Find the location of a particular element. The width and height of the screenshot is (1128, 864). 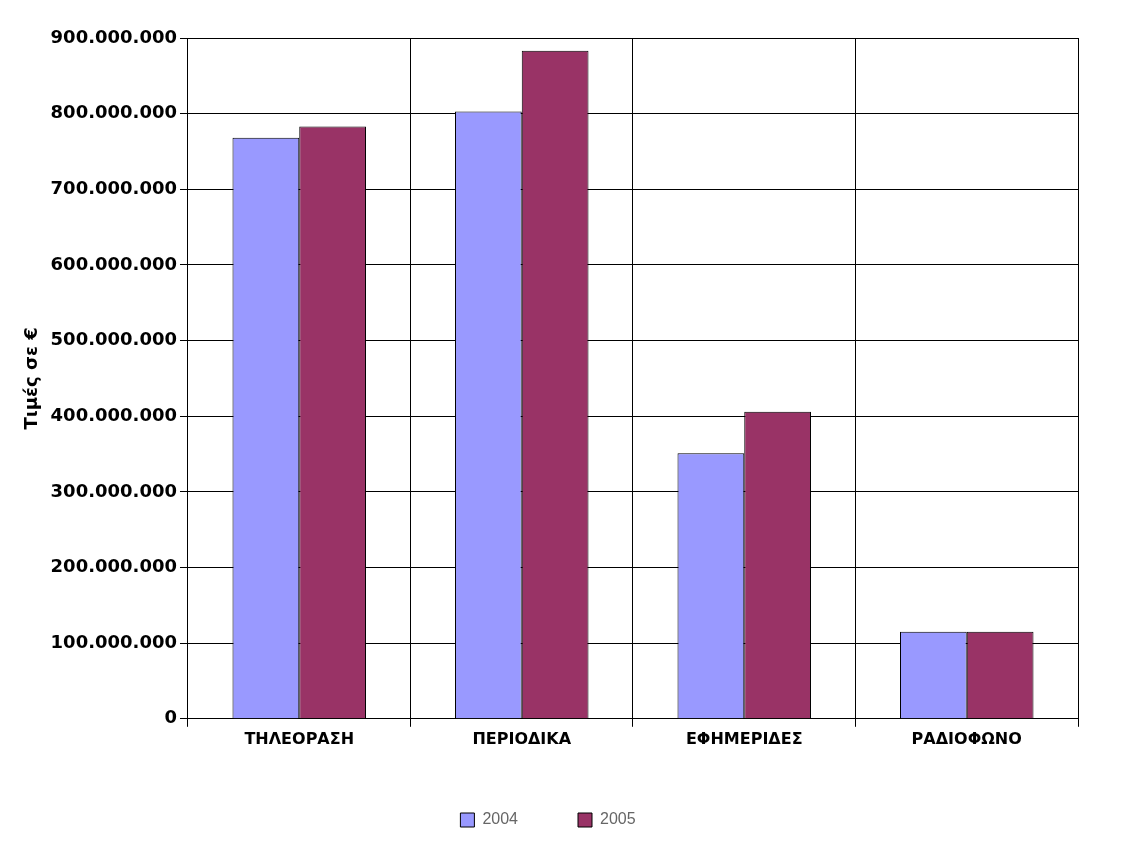

y-tick-label: 400.000.000 is located at coordinates (113, 414).